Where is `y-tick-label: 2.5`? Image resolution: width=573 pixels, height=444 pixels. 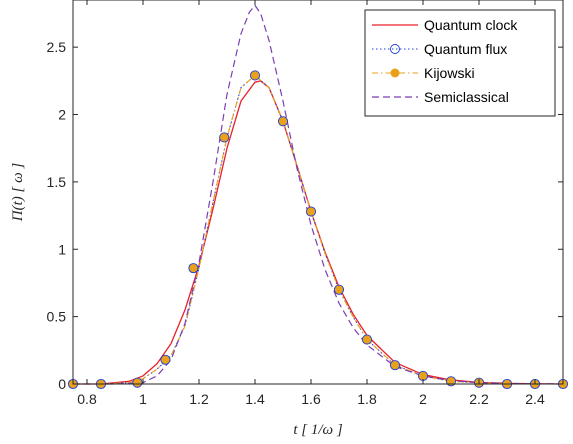
y-tick-label: 2.5 is located at coordinates (57, 47).